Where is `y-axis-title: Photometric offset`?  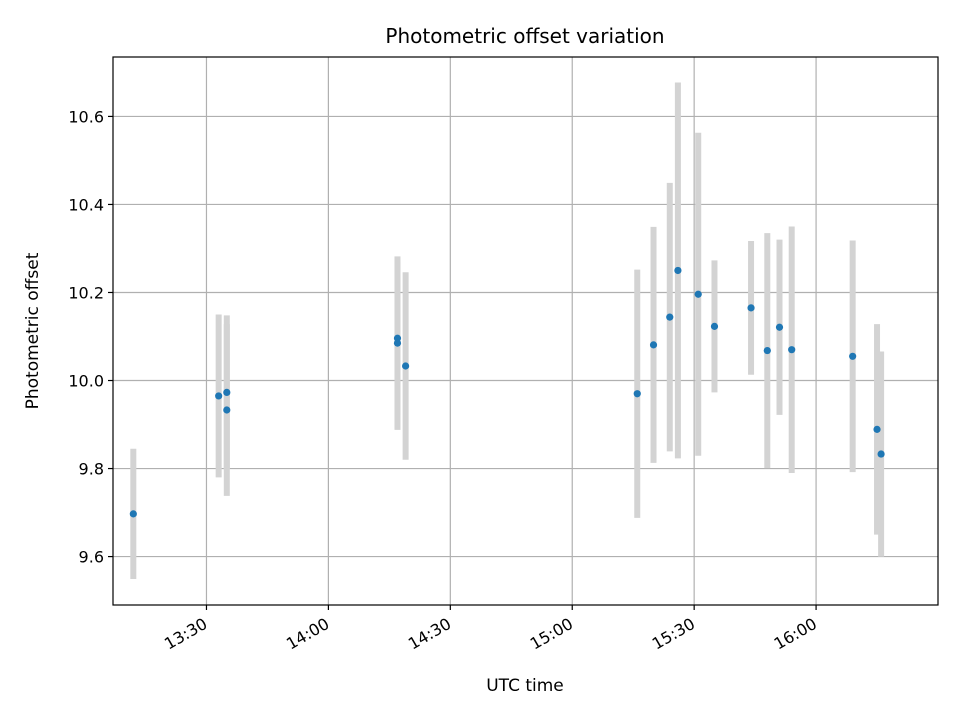
y-axis-title: Photometric offset is located at coordinates (33, 330).